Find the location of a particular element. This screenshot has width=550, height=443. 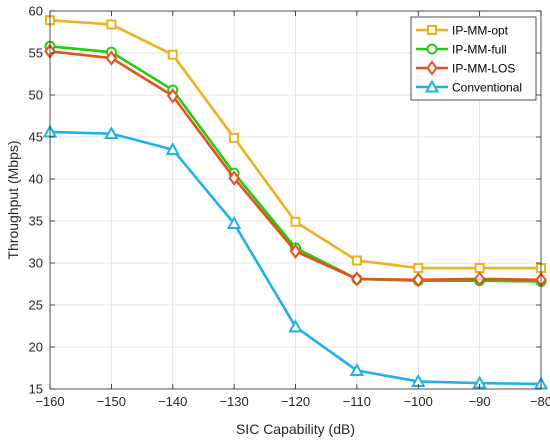

legend-label-ip-mm-full: IP-MM-full is located at coordinates (479, 50).